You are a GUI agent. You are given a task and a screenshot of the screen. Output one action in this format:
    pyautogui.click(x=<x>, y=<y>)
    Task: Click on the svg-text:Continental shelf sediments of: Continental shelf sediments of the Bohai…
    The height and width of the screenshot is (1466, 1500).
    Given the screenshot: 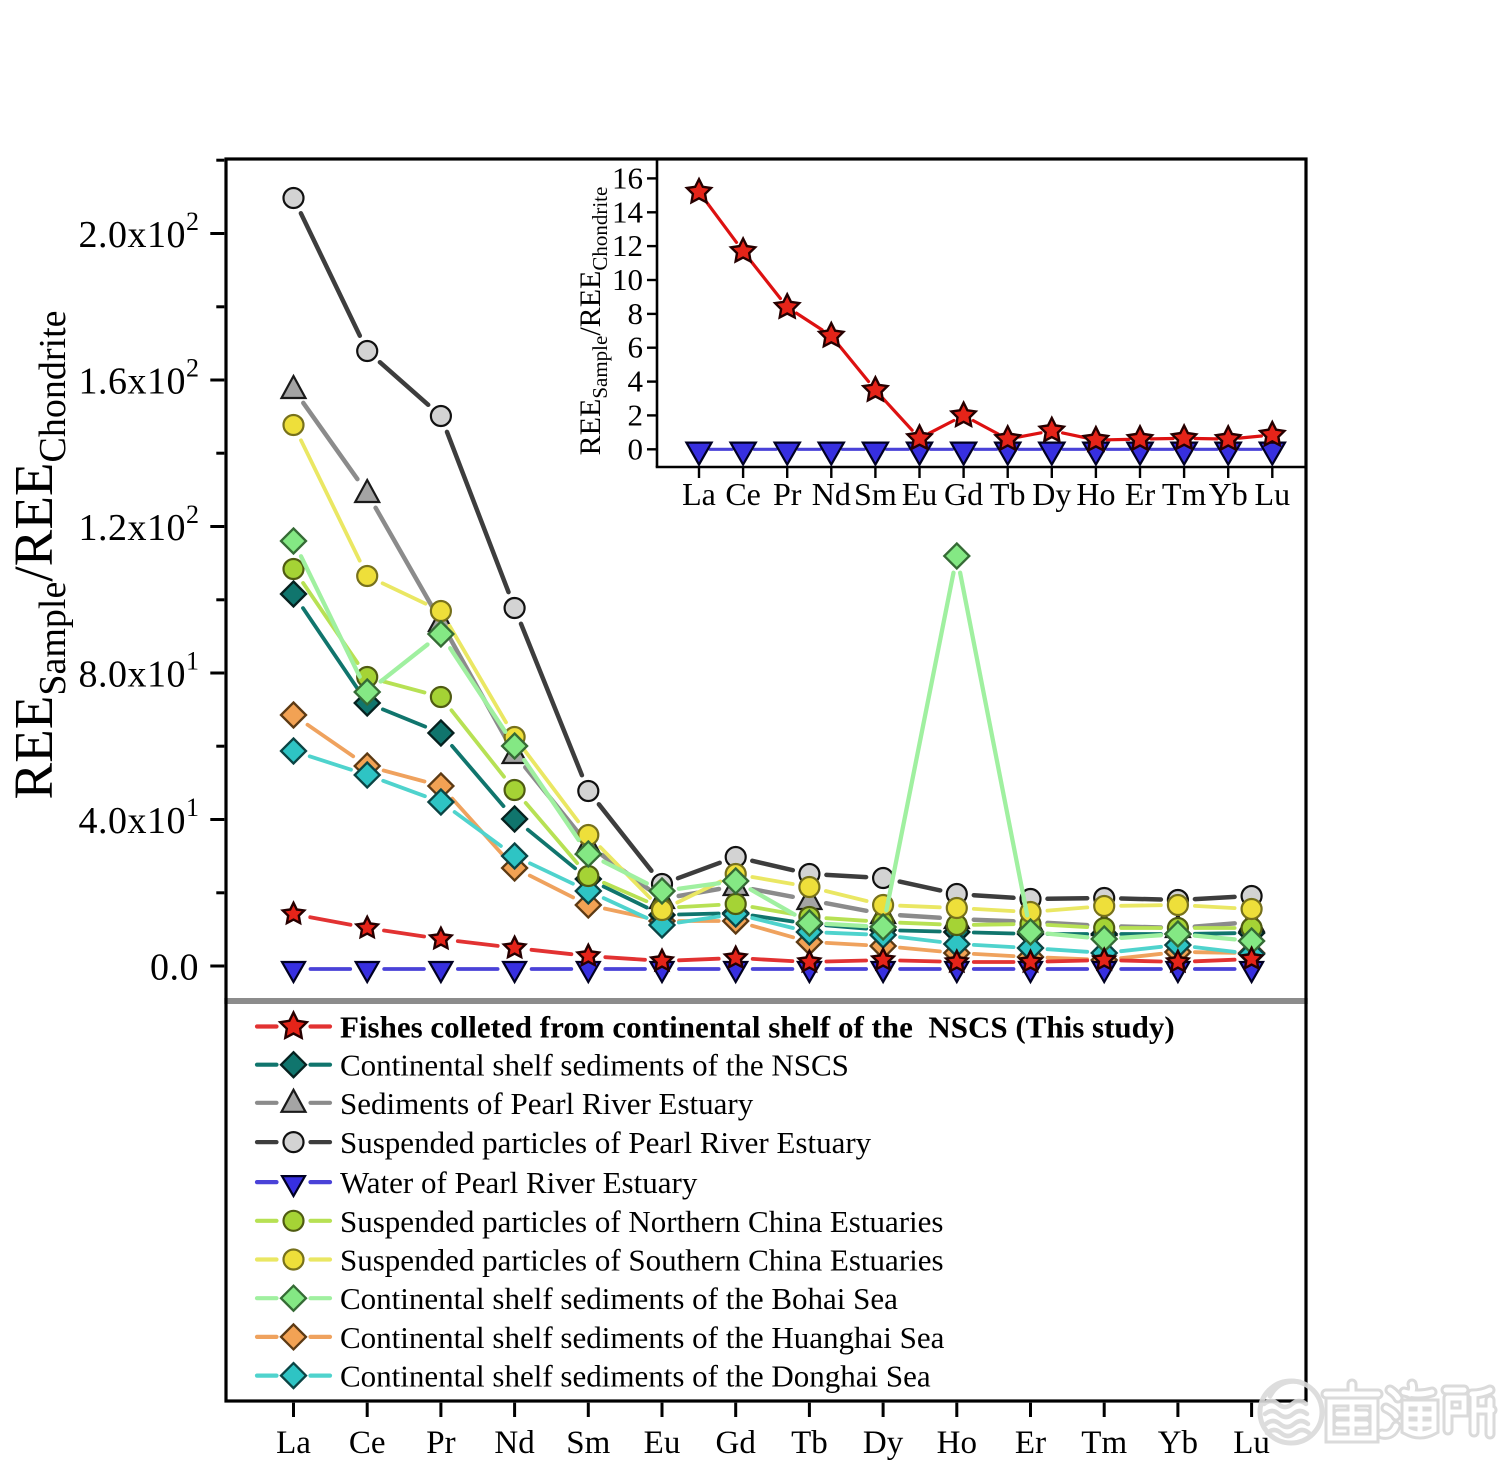 What is the action you would take?
    pyautogui.click(x=619, y=1298)
    